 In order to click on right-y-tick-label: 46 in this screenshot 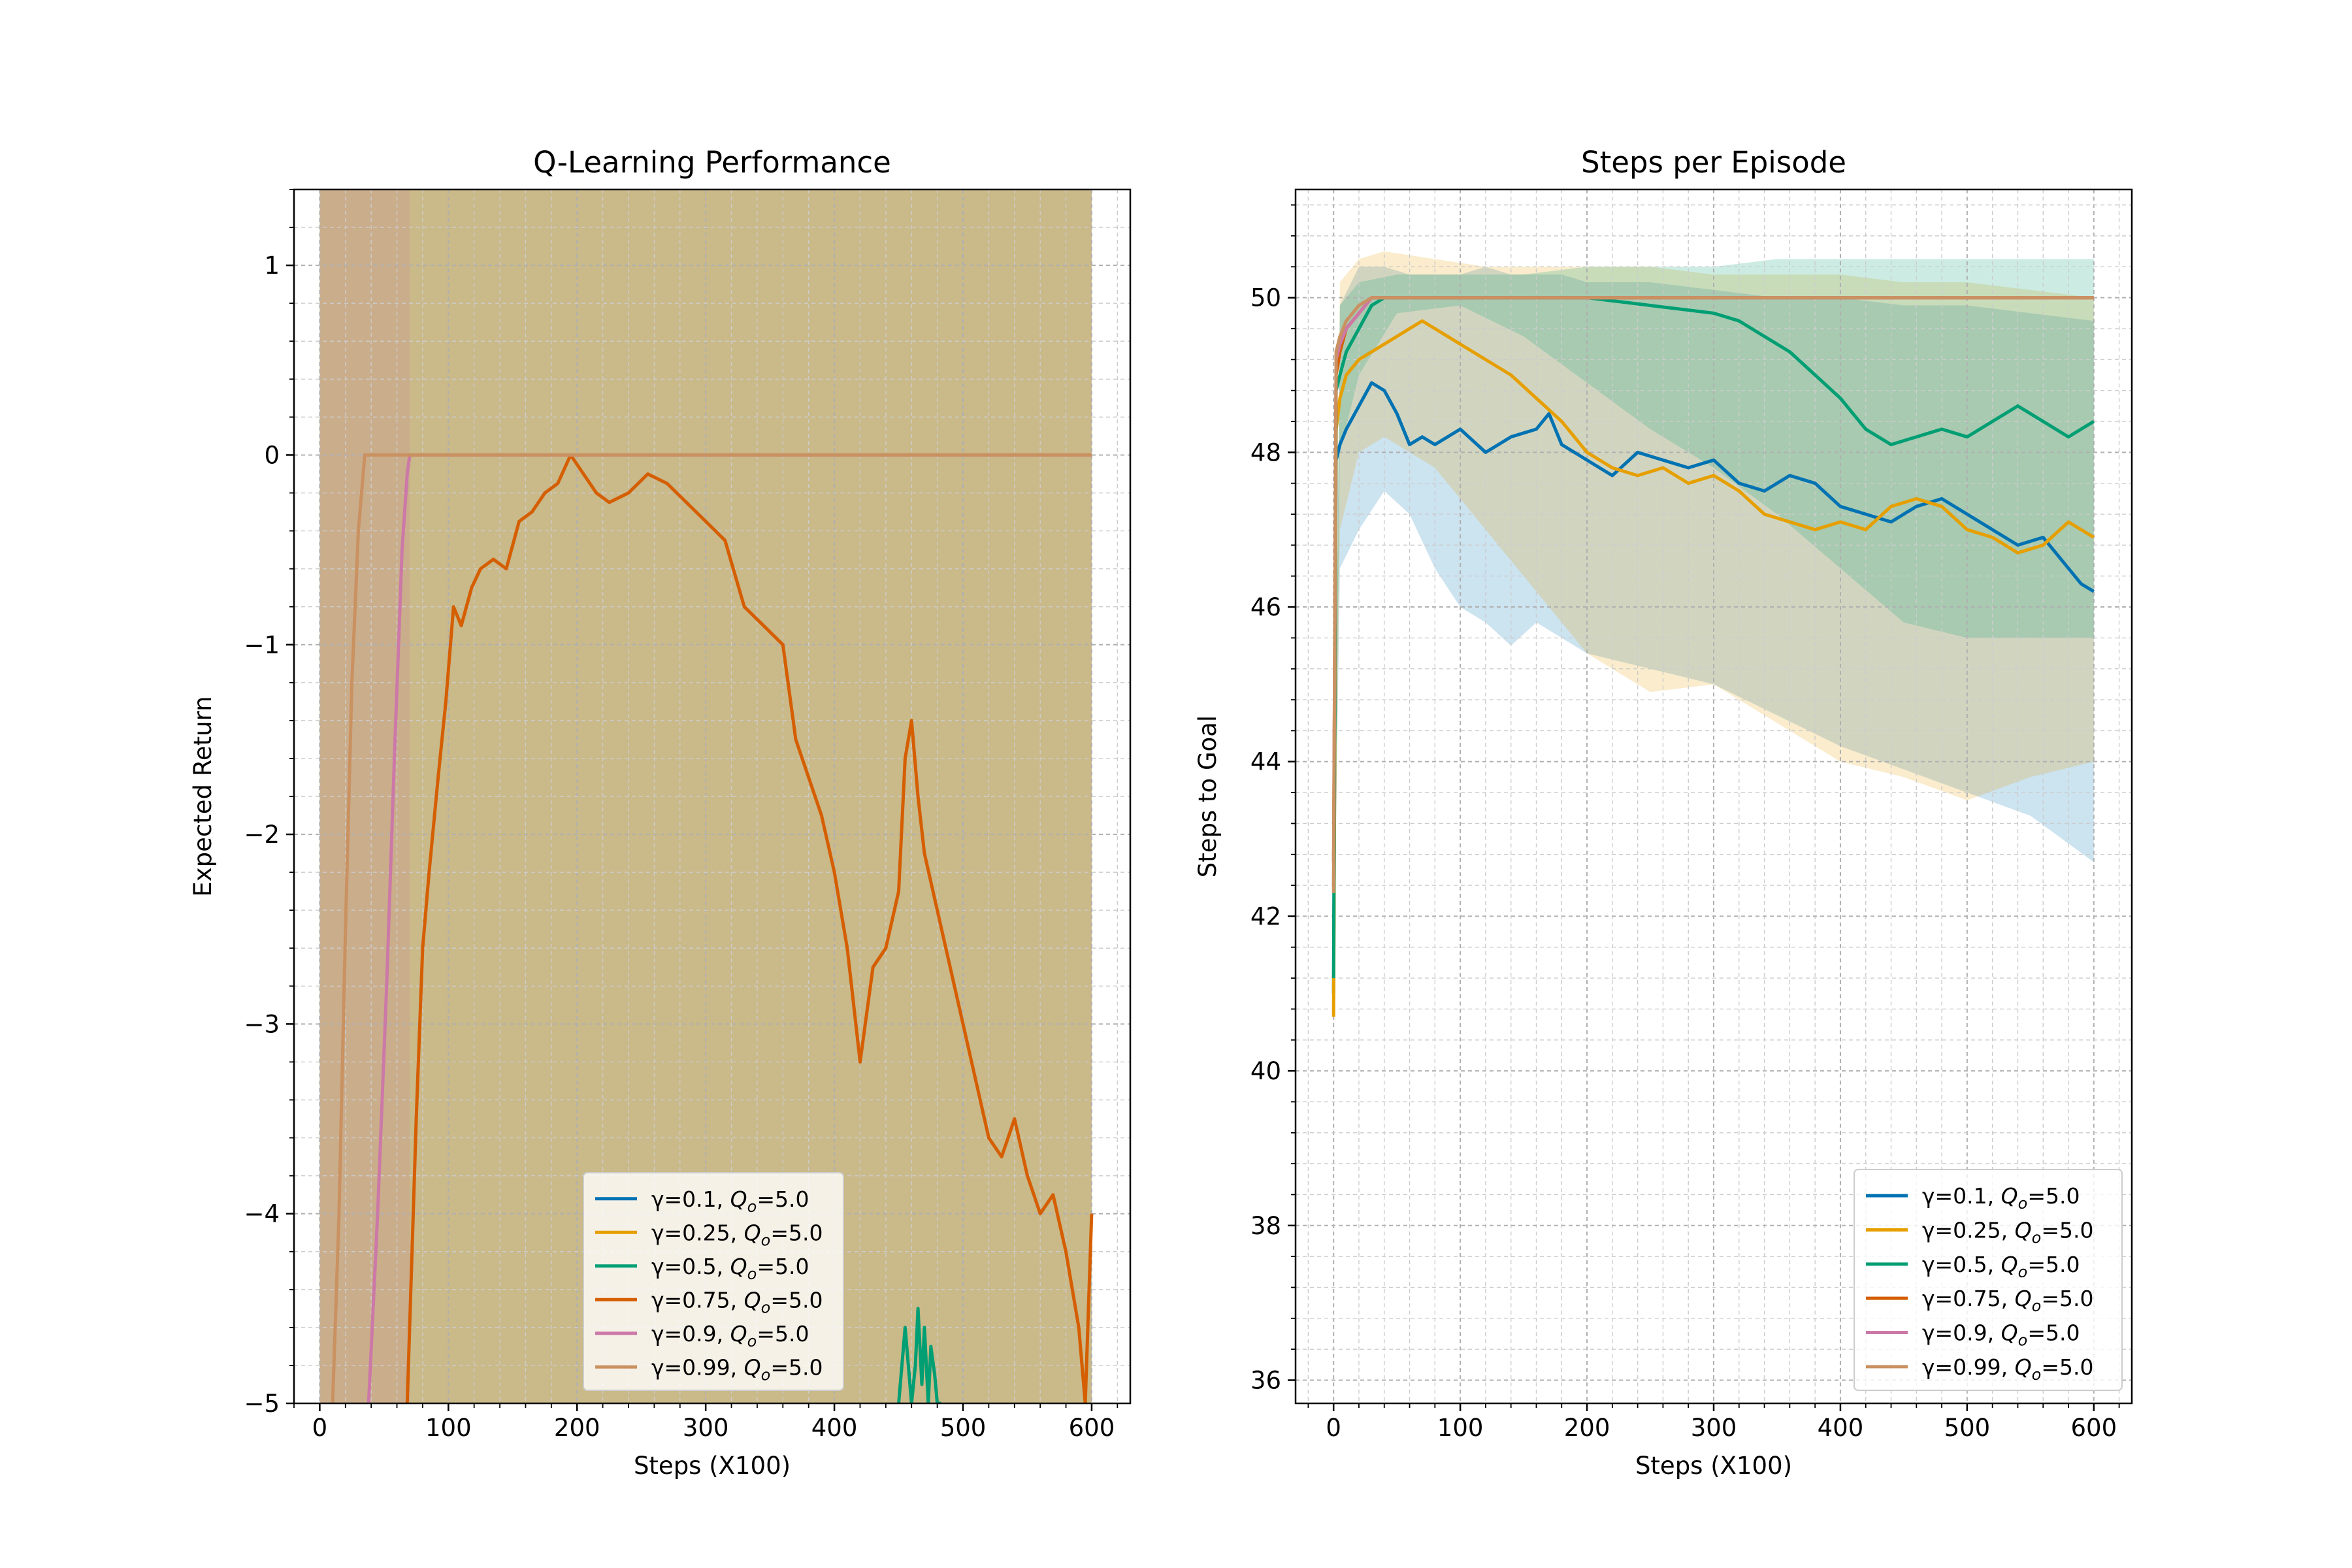, I will do `click(1265, 607)`.